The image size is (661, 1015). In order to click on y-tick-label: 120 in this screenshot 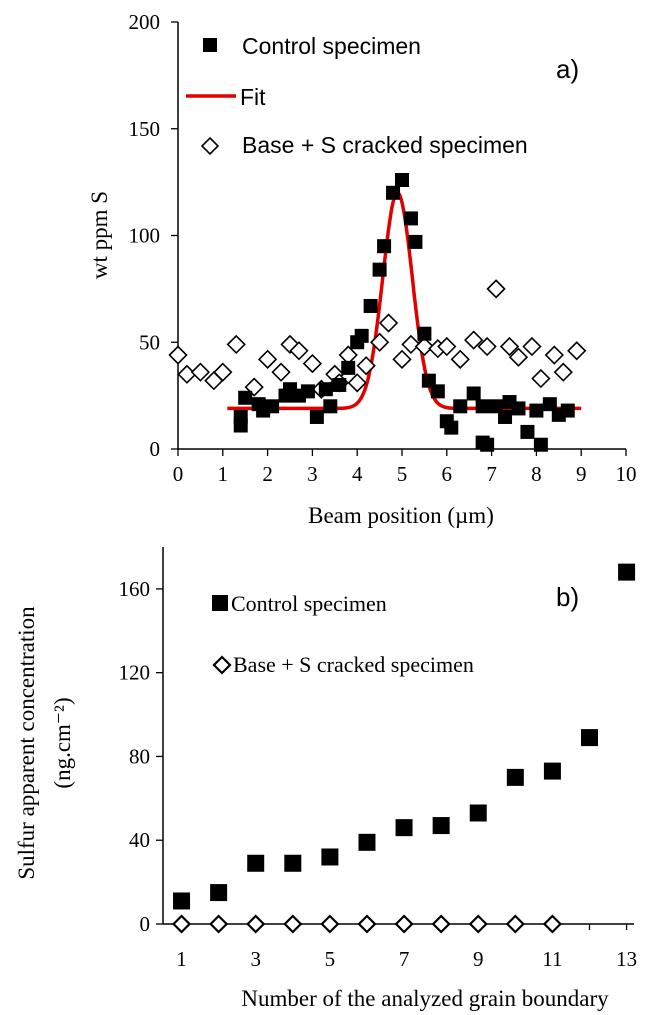, I will do `click(135, 673)`.